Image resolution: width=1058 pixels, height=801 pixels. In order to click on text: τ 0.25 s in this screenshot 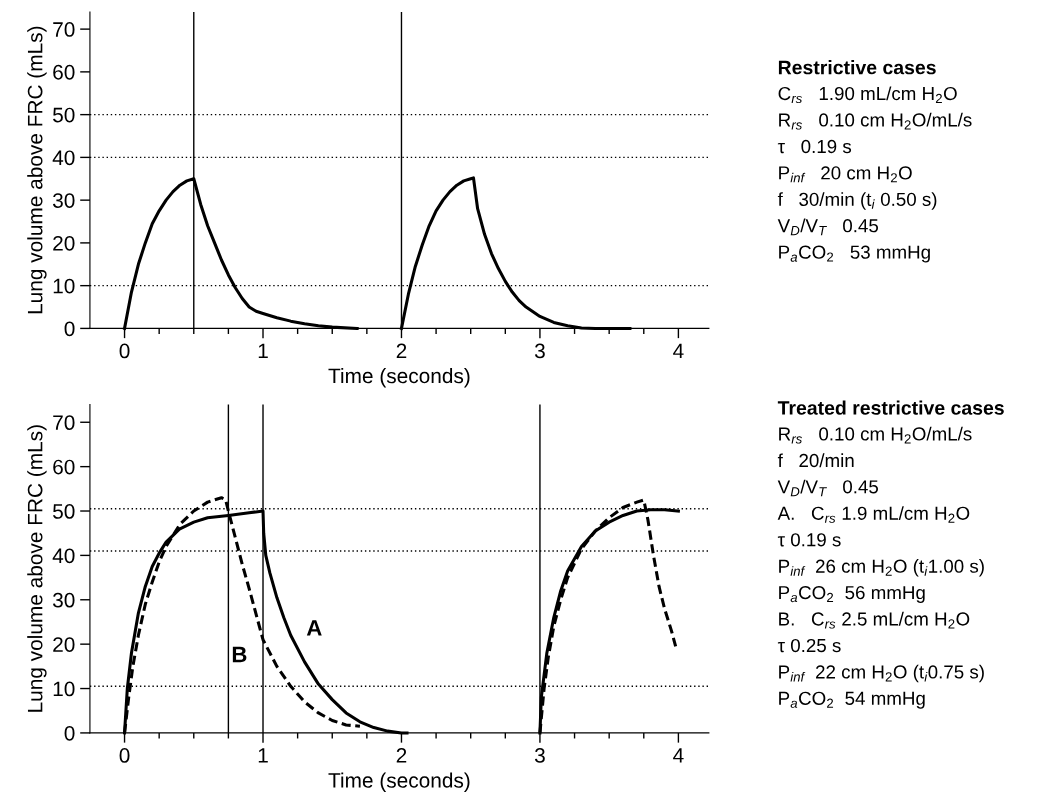, I will do `click(809, 645)`.